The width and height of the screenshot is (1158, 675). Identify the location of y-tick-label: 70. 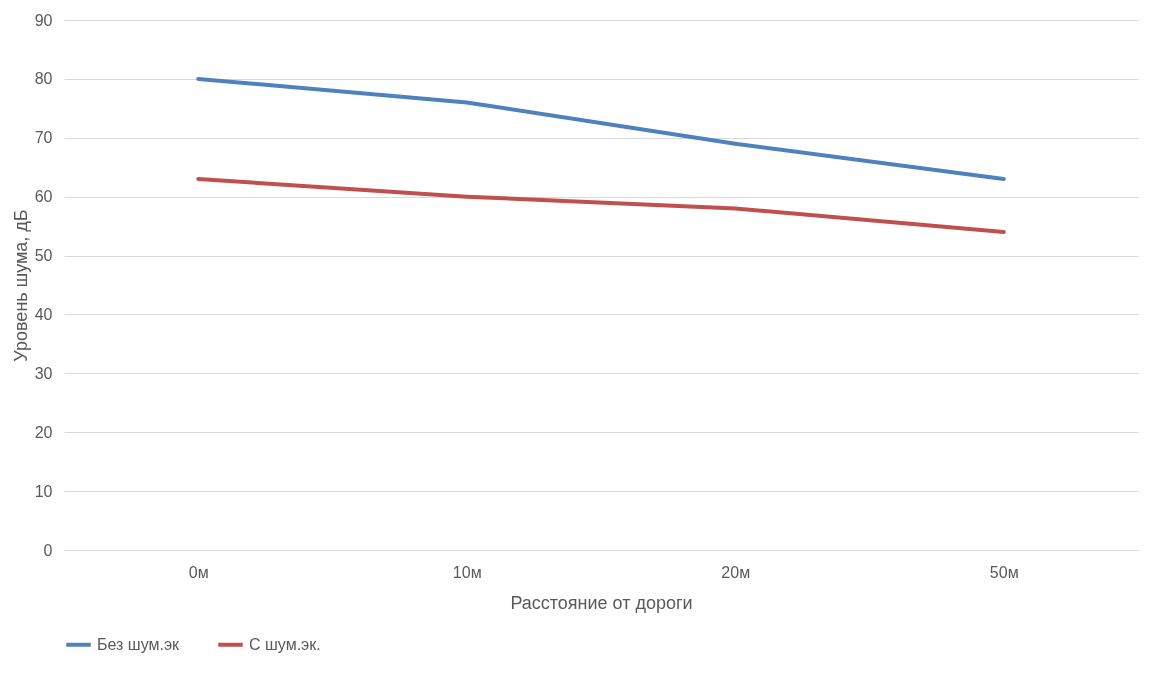
(43, 138).